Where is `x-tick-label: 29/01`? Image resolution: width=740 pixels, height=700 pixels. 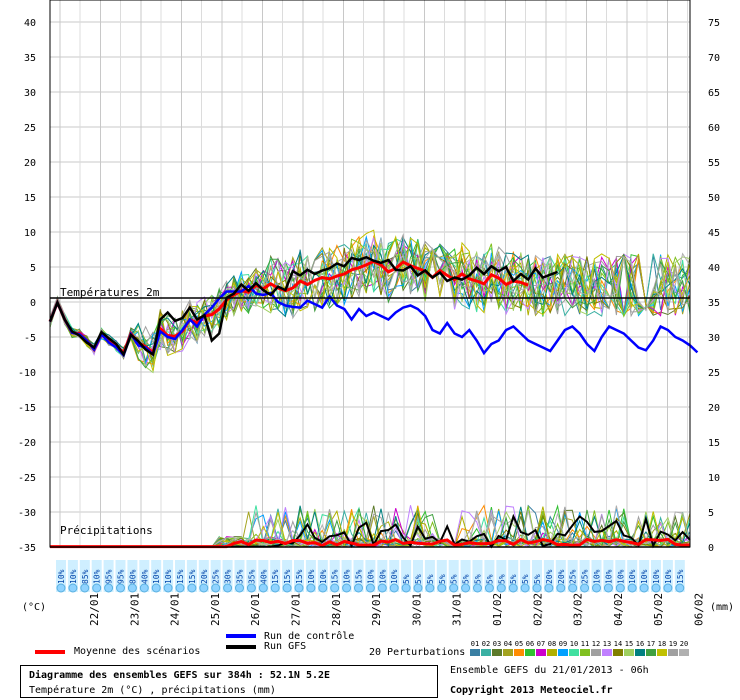
x-tick-label: 29/01 is located at coordinates (376, 609).